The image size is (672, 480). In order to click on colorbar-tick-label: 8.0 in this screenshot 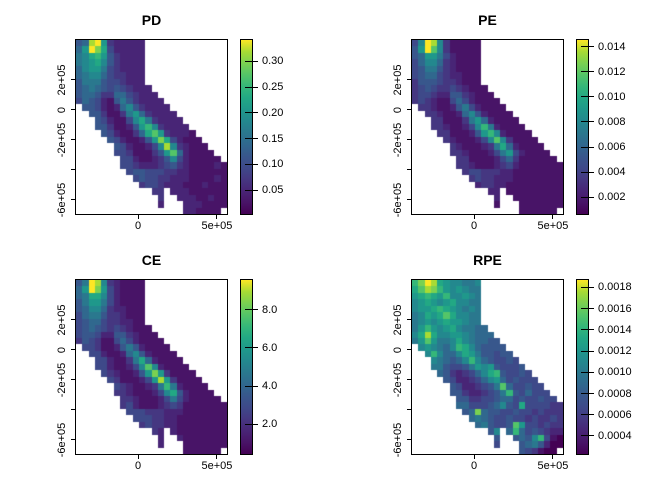, I will do `click(270, 309)`.